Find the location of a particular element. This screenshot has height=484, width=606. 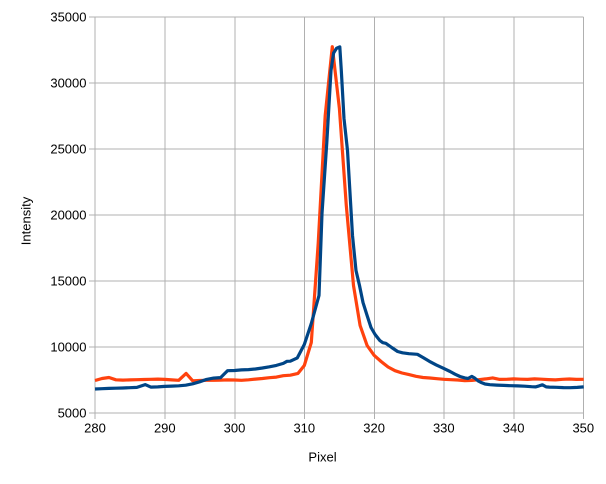

svg-text: 300 is located at coordinates (235, 428).